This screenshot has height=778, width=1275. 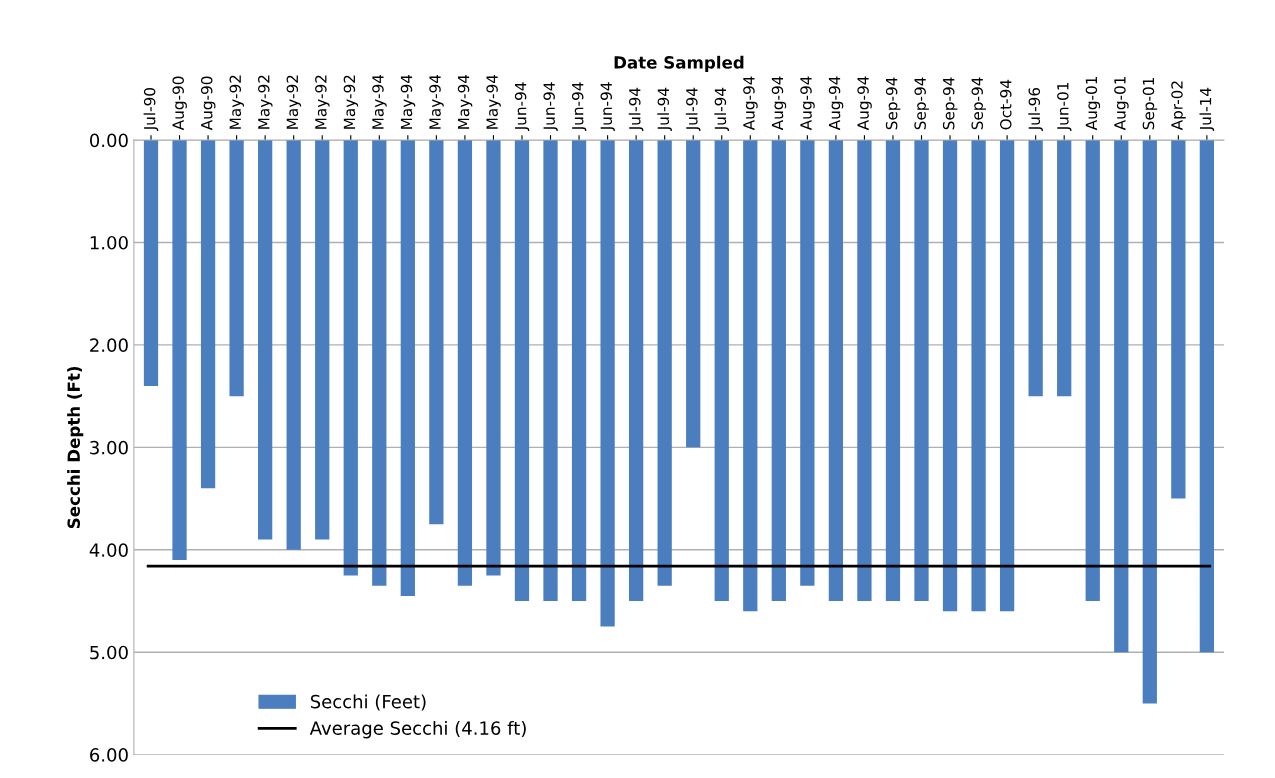 What do you see at coordinates (109, 345) in the screenshot?
I see `y-tick-label: 2.00` at bounding box center [109, 345].